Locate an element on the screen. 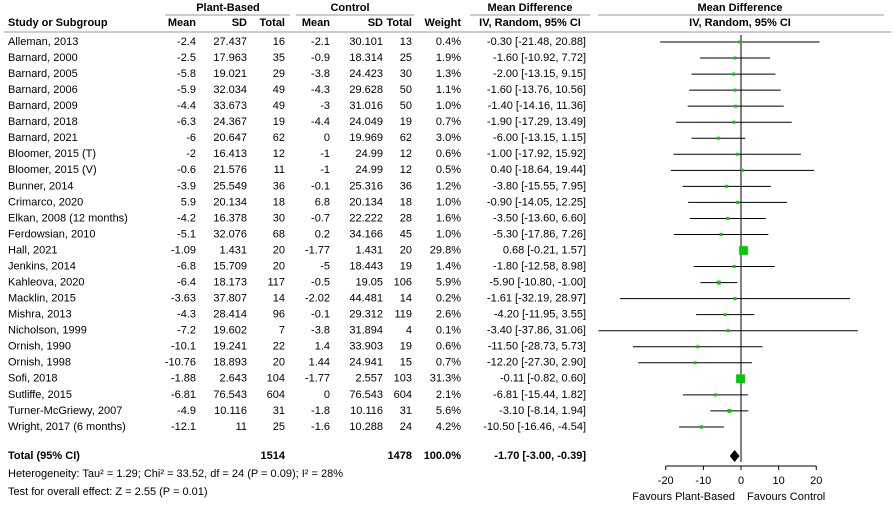 The width and height of the screenshot is (895, 512). ci-label: -3.40 [-37.86, 31.06] is located at coordinates (536, 331).